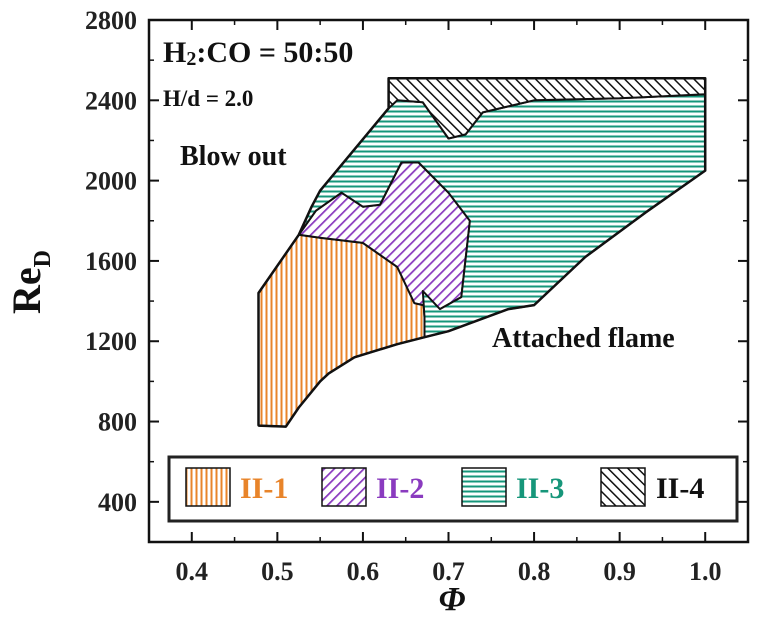 This screenshot has height=625, width=770. What do you see at coordinates (111, 20) in the screenshot?
I see `y-tick-label-2800: 2800` at bounding box center [111, 20].